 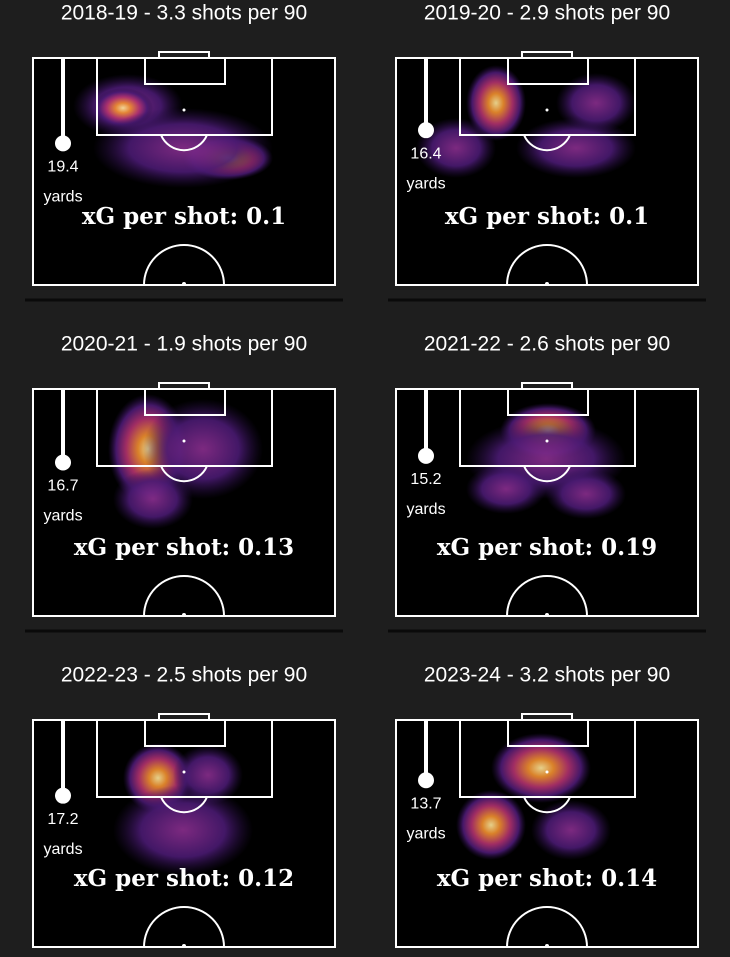 I want to click on distance-label: 17.2, so click(x=62, y=819).